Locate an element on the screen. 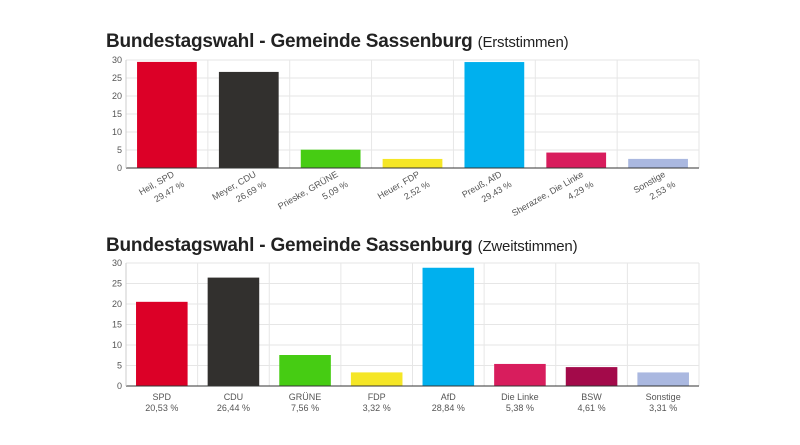 This screenshot has width=800, height=445. x-tick-label: Die Linke is located at coordinates (520, 397).